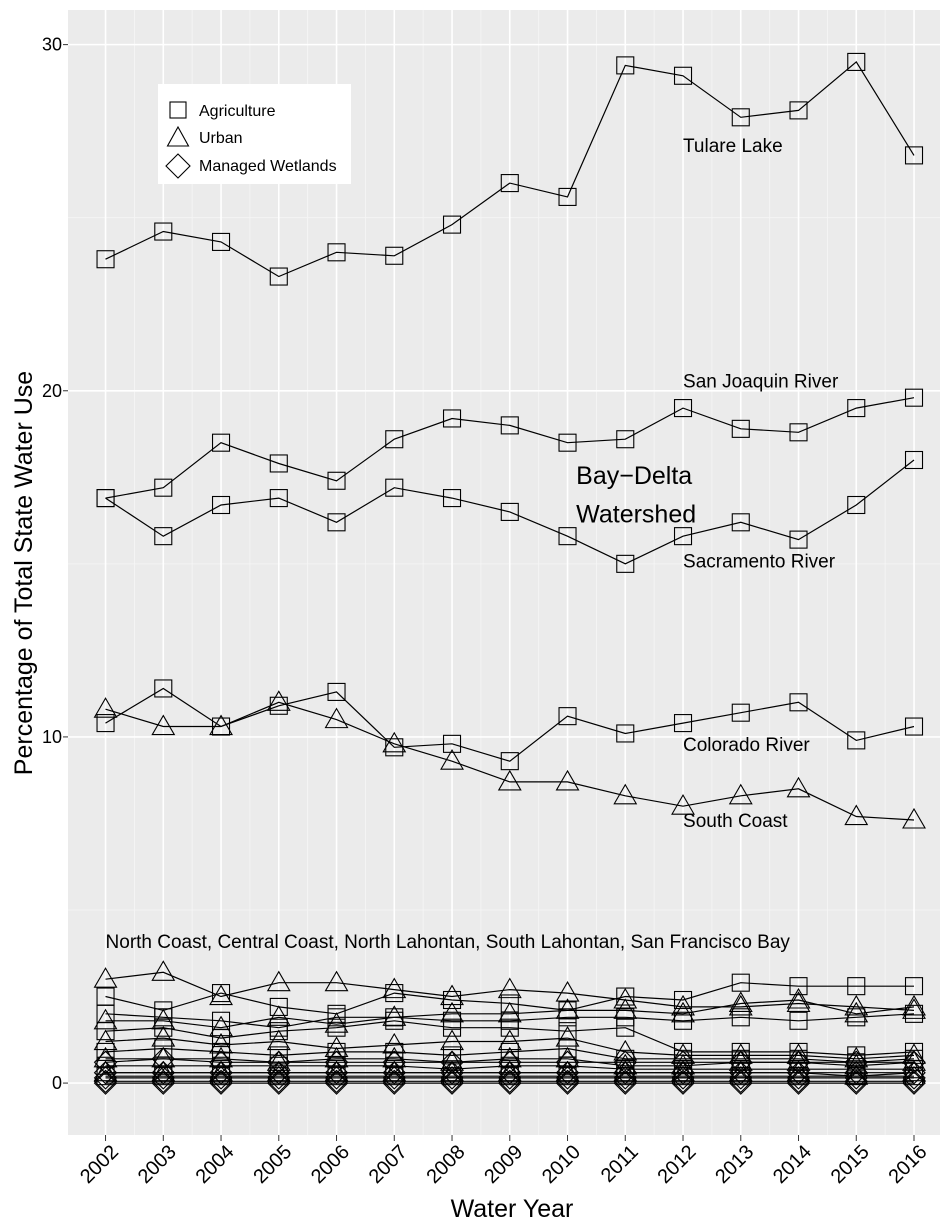 The width and height of the screenshot is (945, 1222). Describe the element at coordinates (850, 1164) in the screenshot. I see `x-tick-label: 2015` at that location.